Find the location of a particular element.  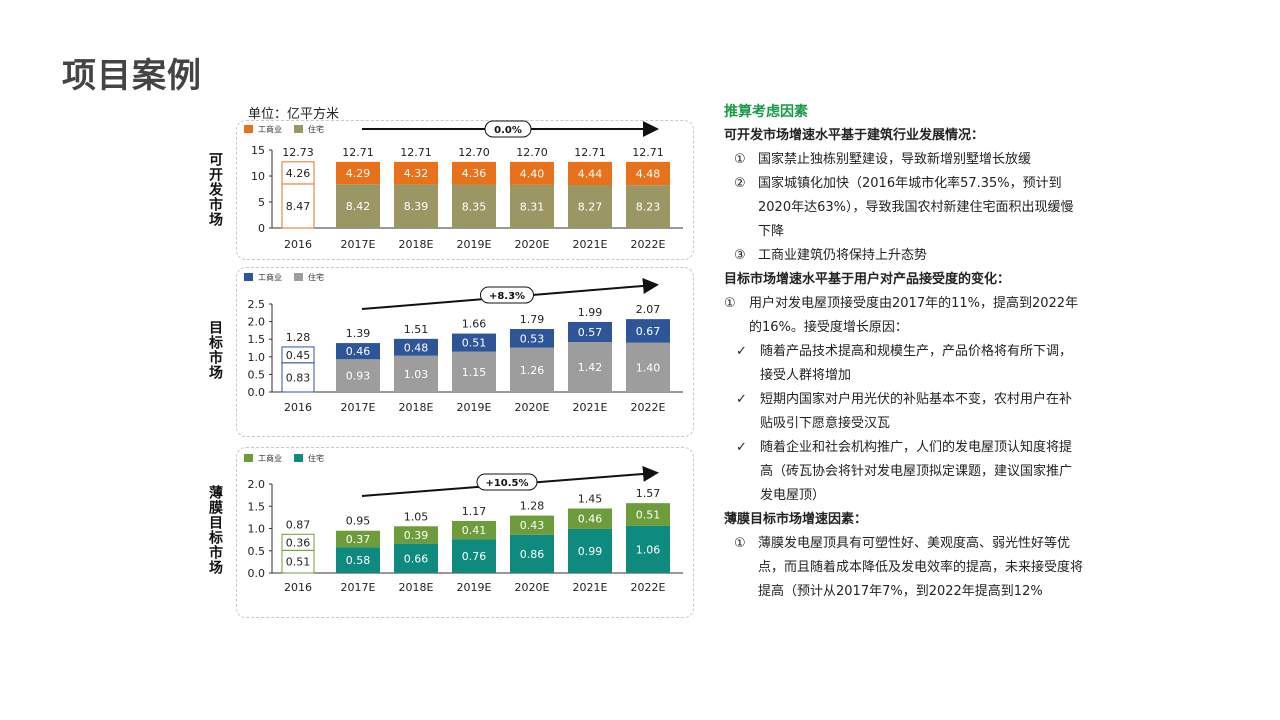

total-label: 2.07 is located at coordinates (648, 309).